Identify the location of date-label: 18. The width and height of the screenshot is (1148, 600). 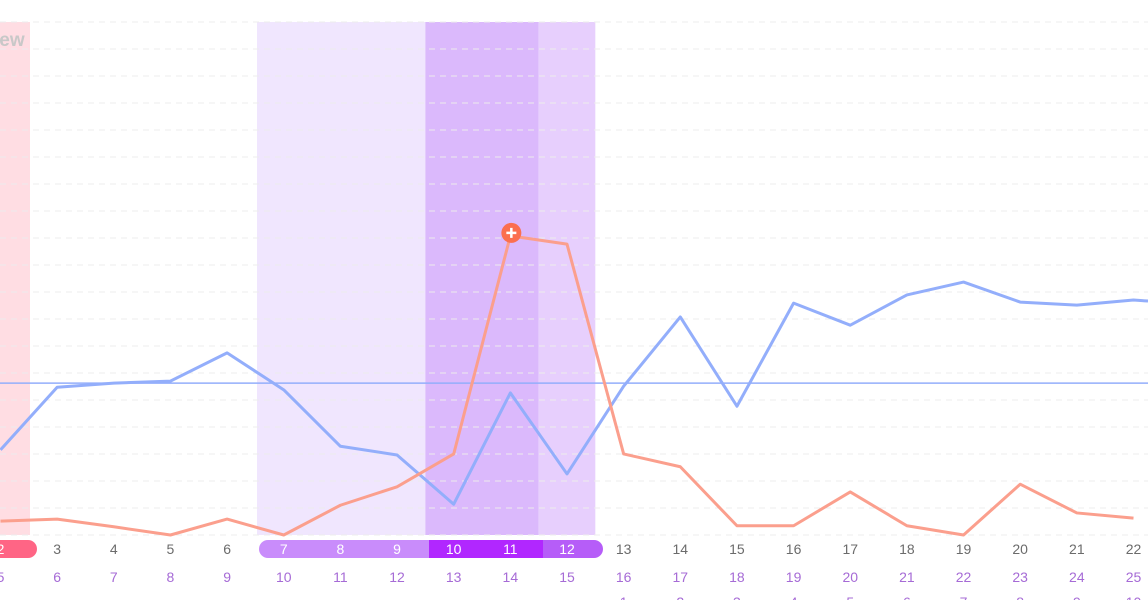
(737, 577).